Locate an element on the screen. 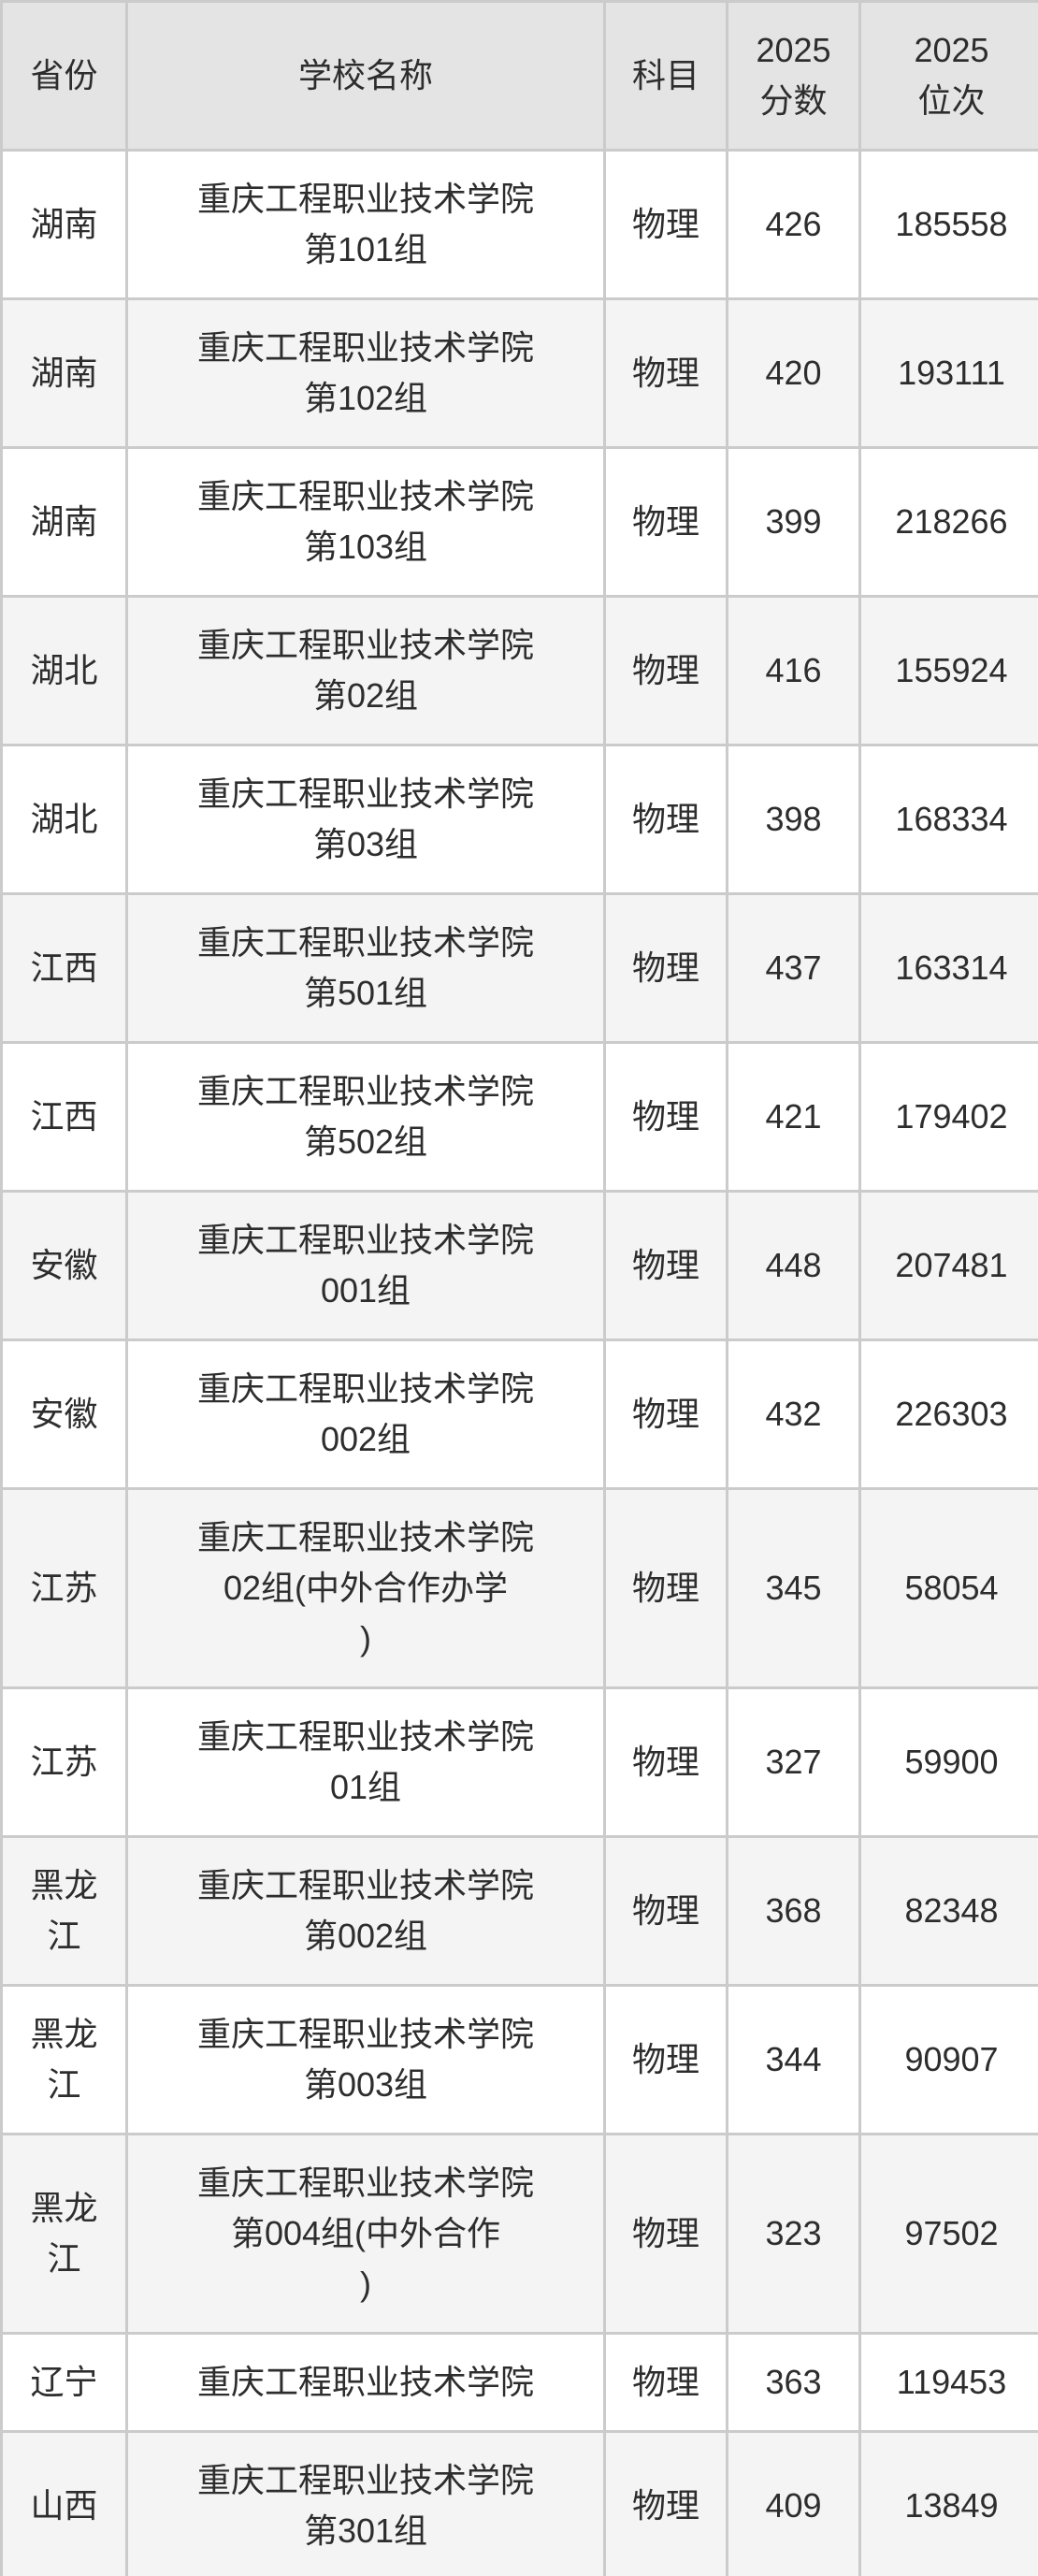  cell-score: 416 is located at coordinates (793, 670).